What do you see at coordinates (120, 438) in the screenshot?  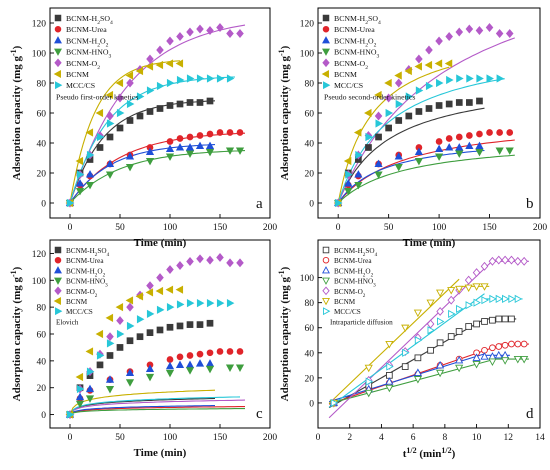 I see `x-tick-label: 50` at bounding box center [120, 438].